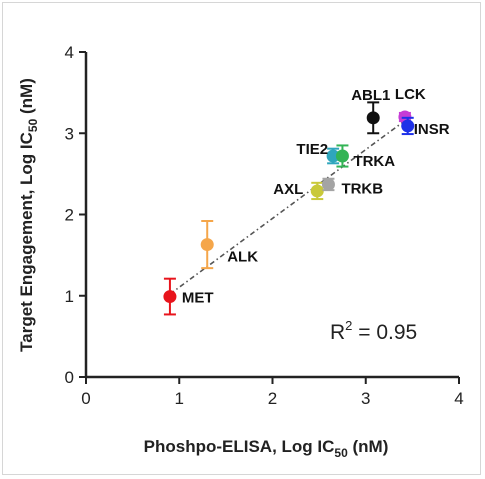  What do you see at coordinates (432, 129) in the screenshot?
I see `point-label-insr: INSR` at bounding box center [432, 129].